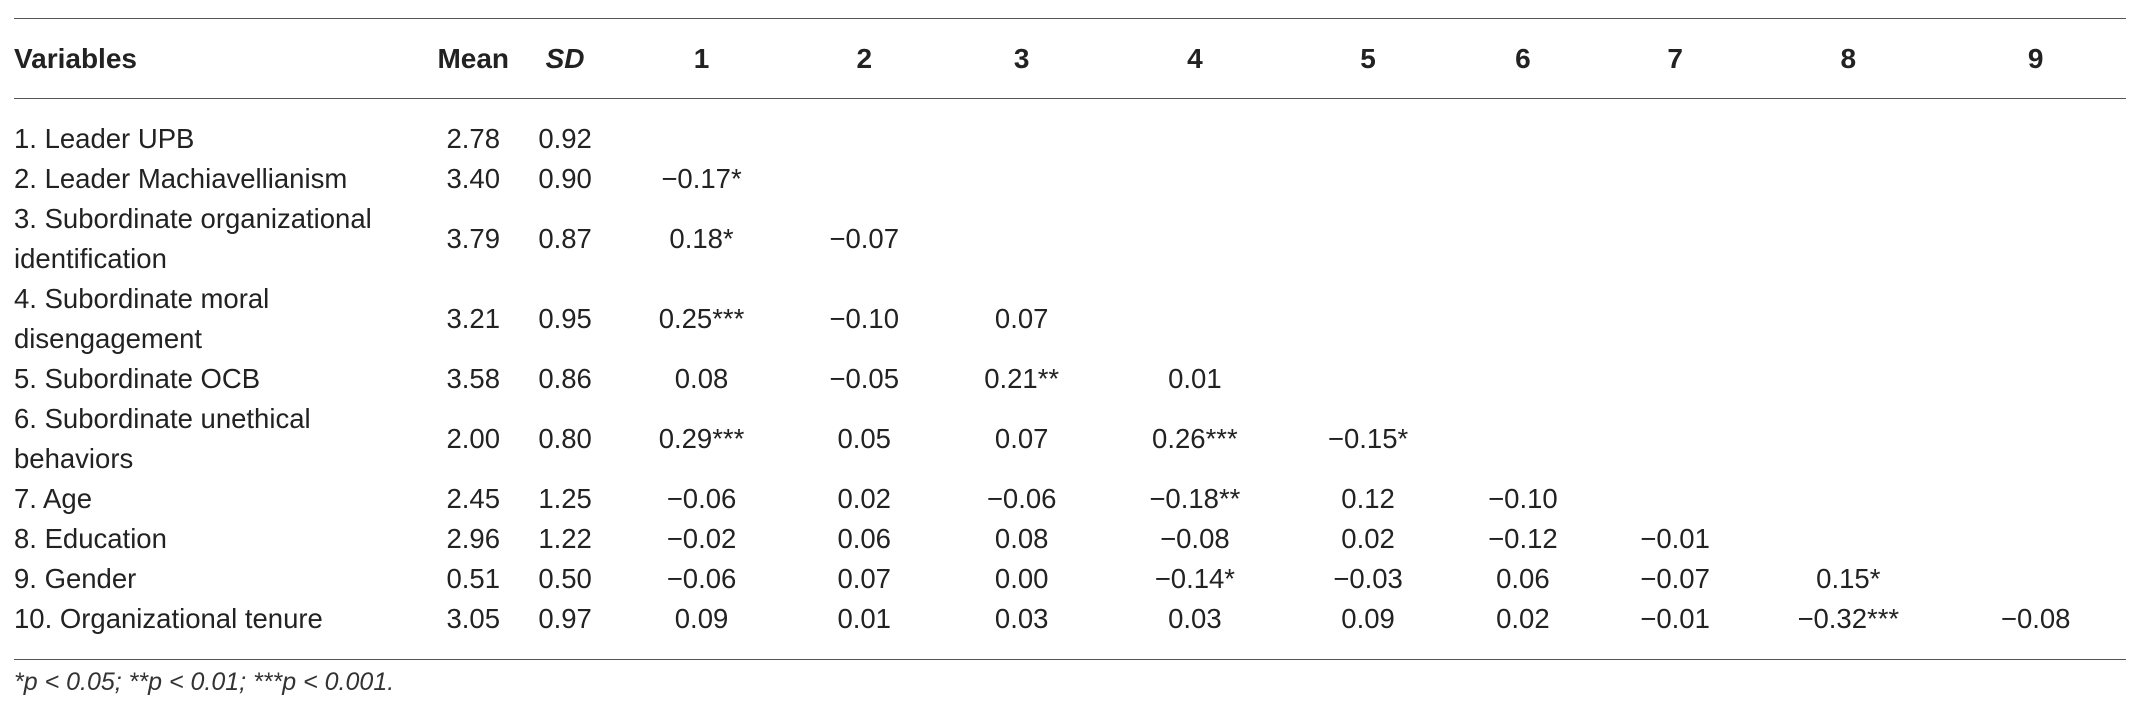 The height and width of the screenshot is (718, 2140). Describe the element at coordinates (1070, 179) in the screenshot. I see `table-row: 2. Leader Machiavellianism 3.40 0.90 −0.17*` at that location.